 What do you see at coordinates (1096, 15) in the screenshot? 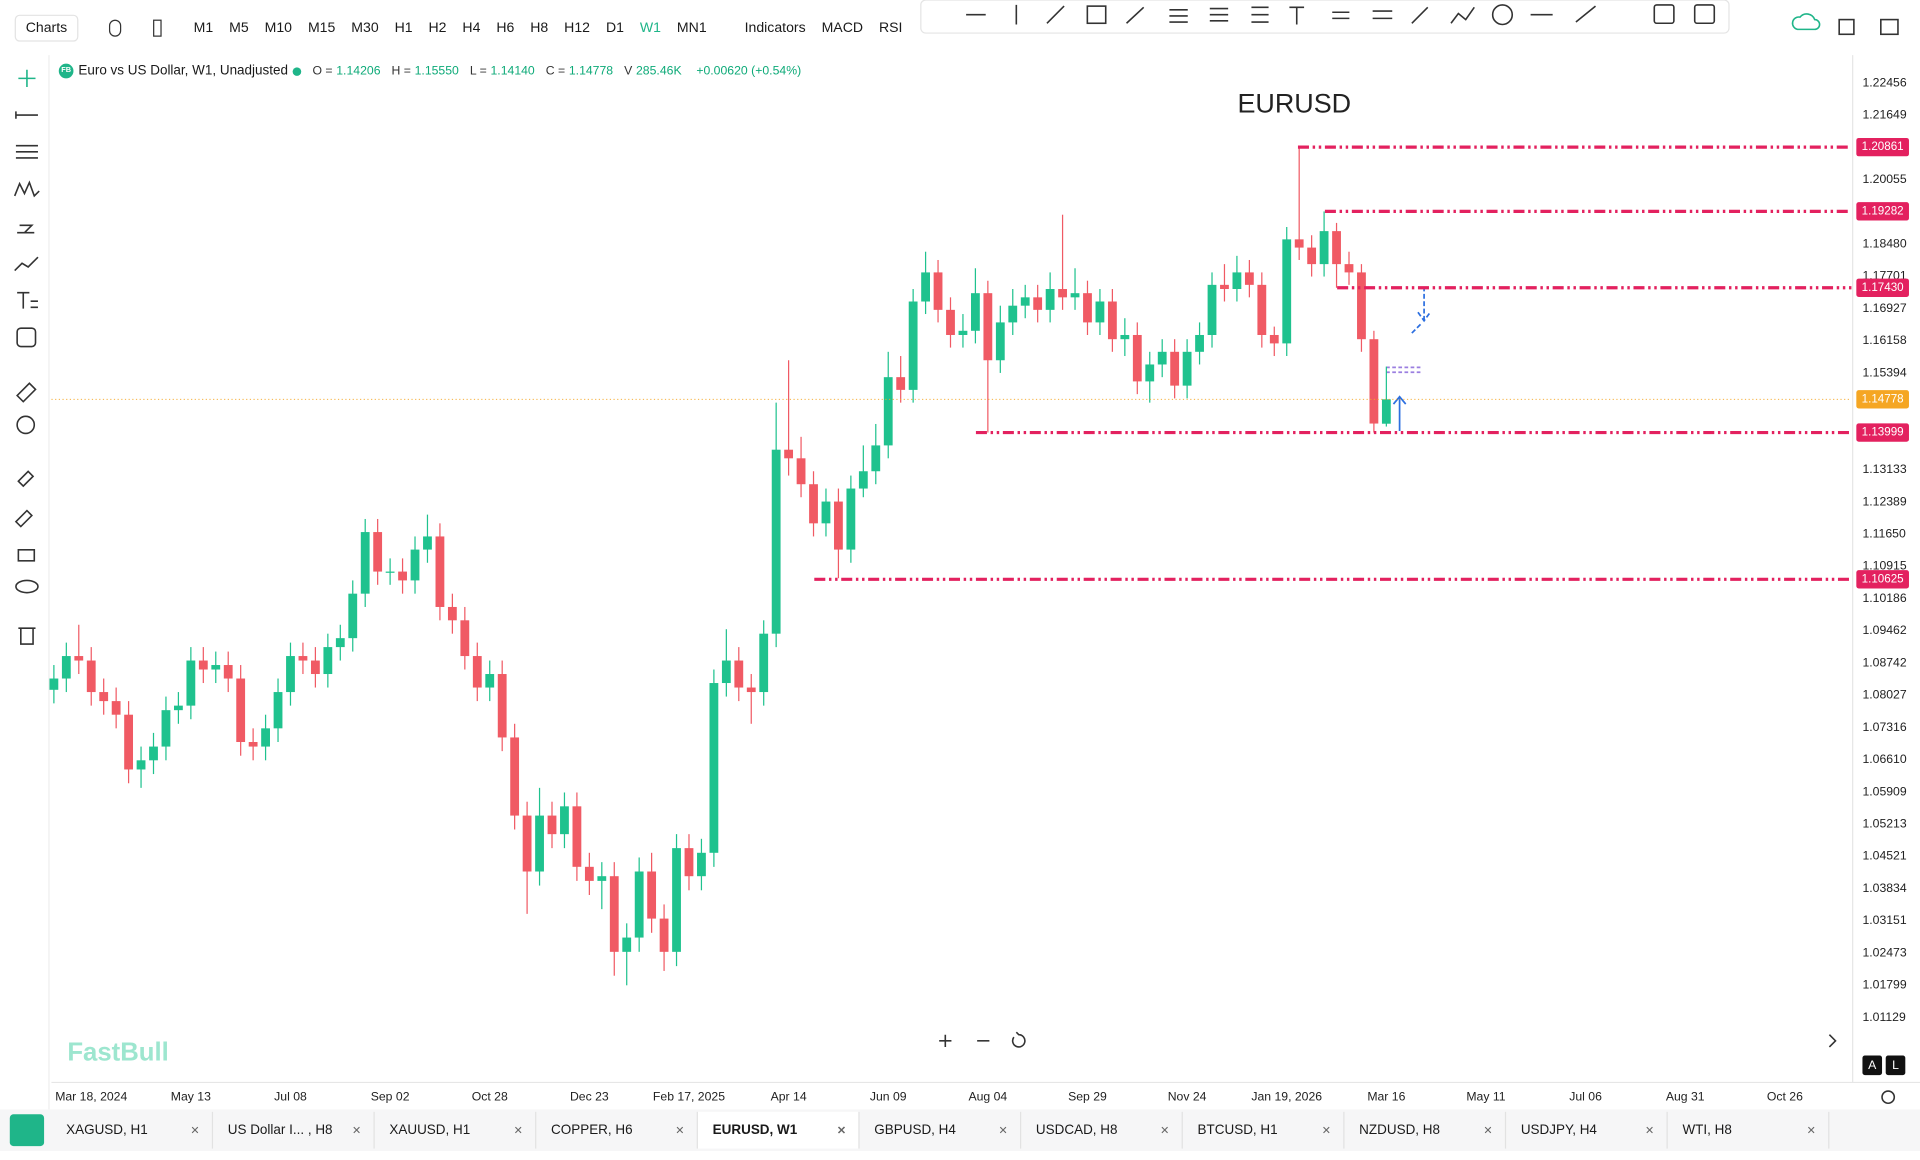
I see `rect-icon` at bounding box center [1096, 15].